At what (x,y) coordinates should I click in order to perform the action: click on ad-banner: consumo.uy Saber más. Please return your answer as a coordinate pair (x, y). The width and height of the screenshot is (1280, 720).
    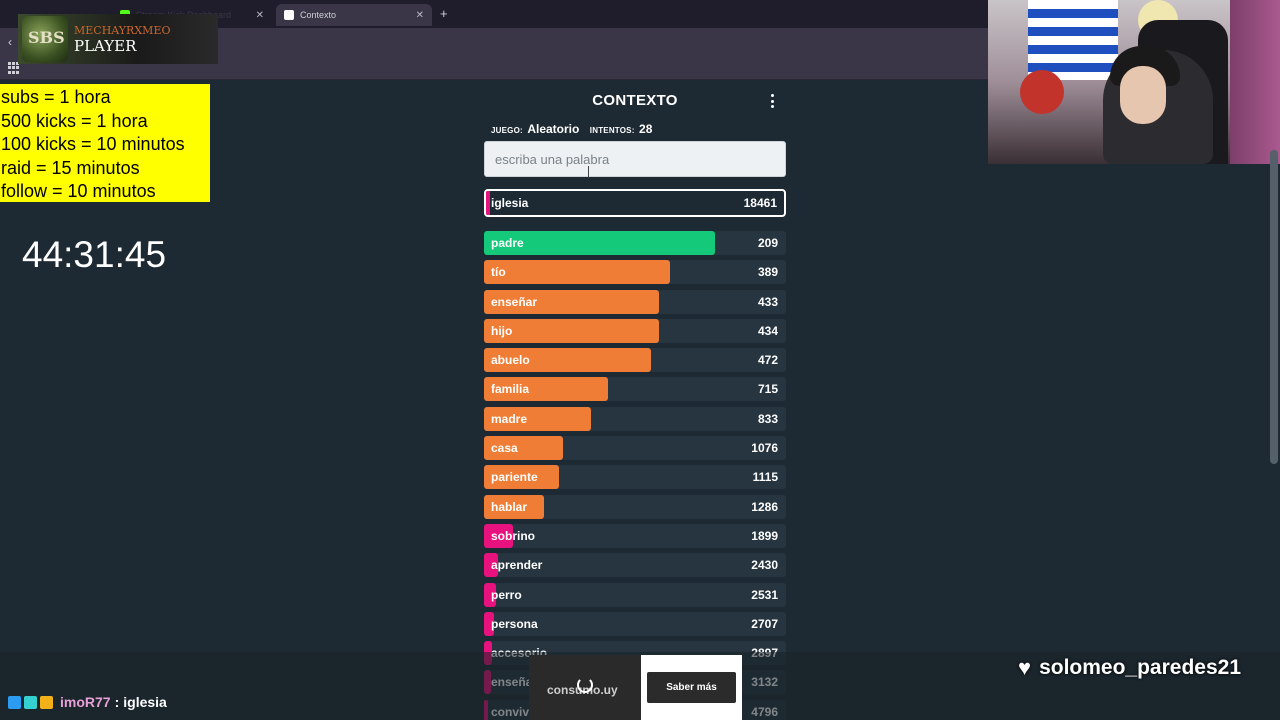
    Looking at the image, I should click on (635, 687).